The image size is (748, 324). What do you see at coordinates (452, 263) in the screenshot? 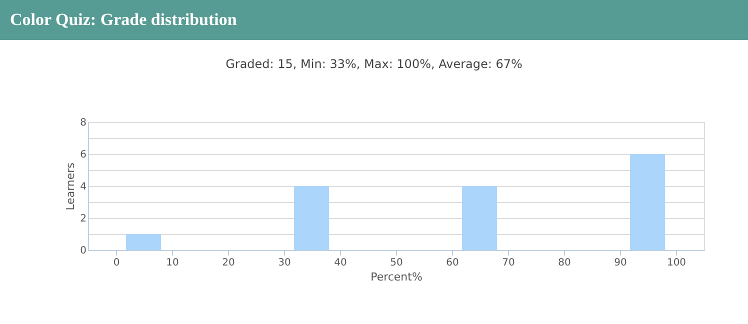
I see `x-tick-label: 60` at bounding box center [452, 263].